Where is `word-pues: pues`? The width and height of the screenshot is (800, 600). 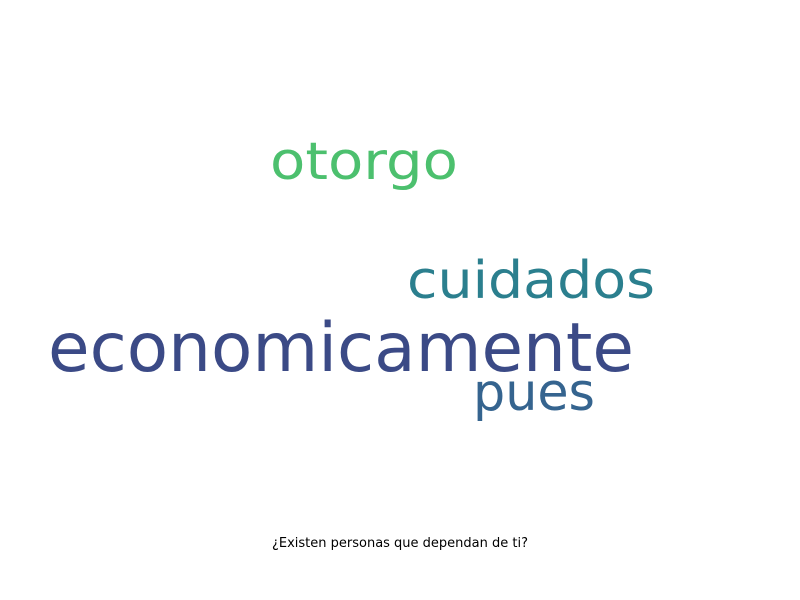
word-pues: pues is located at coordinates (534, 393).